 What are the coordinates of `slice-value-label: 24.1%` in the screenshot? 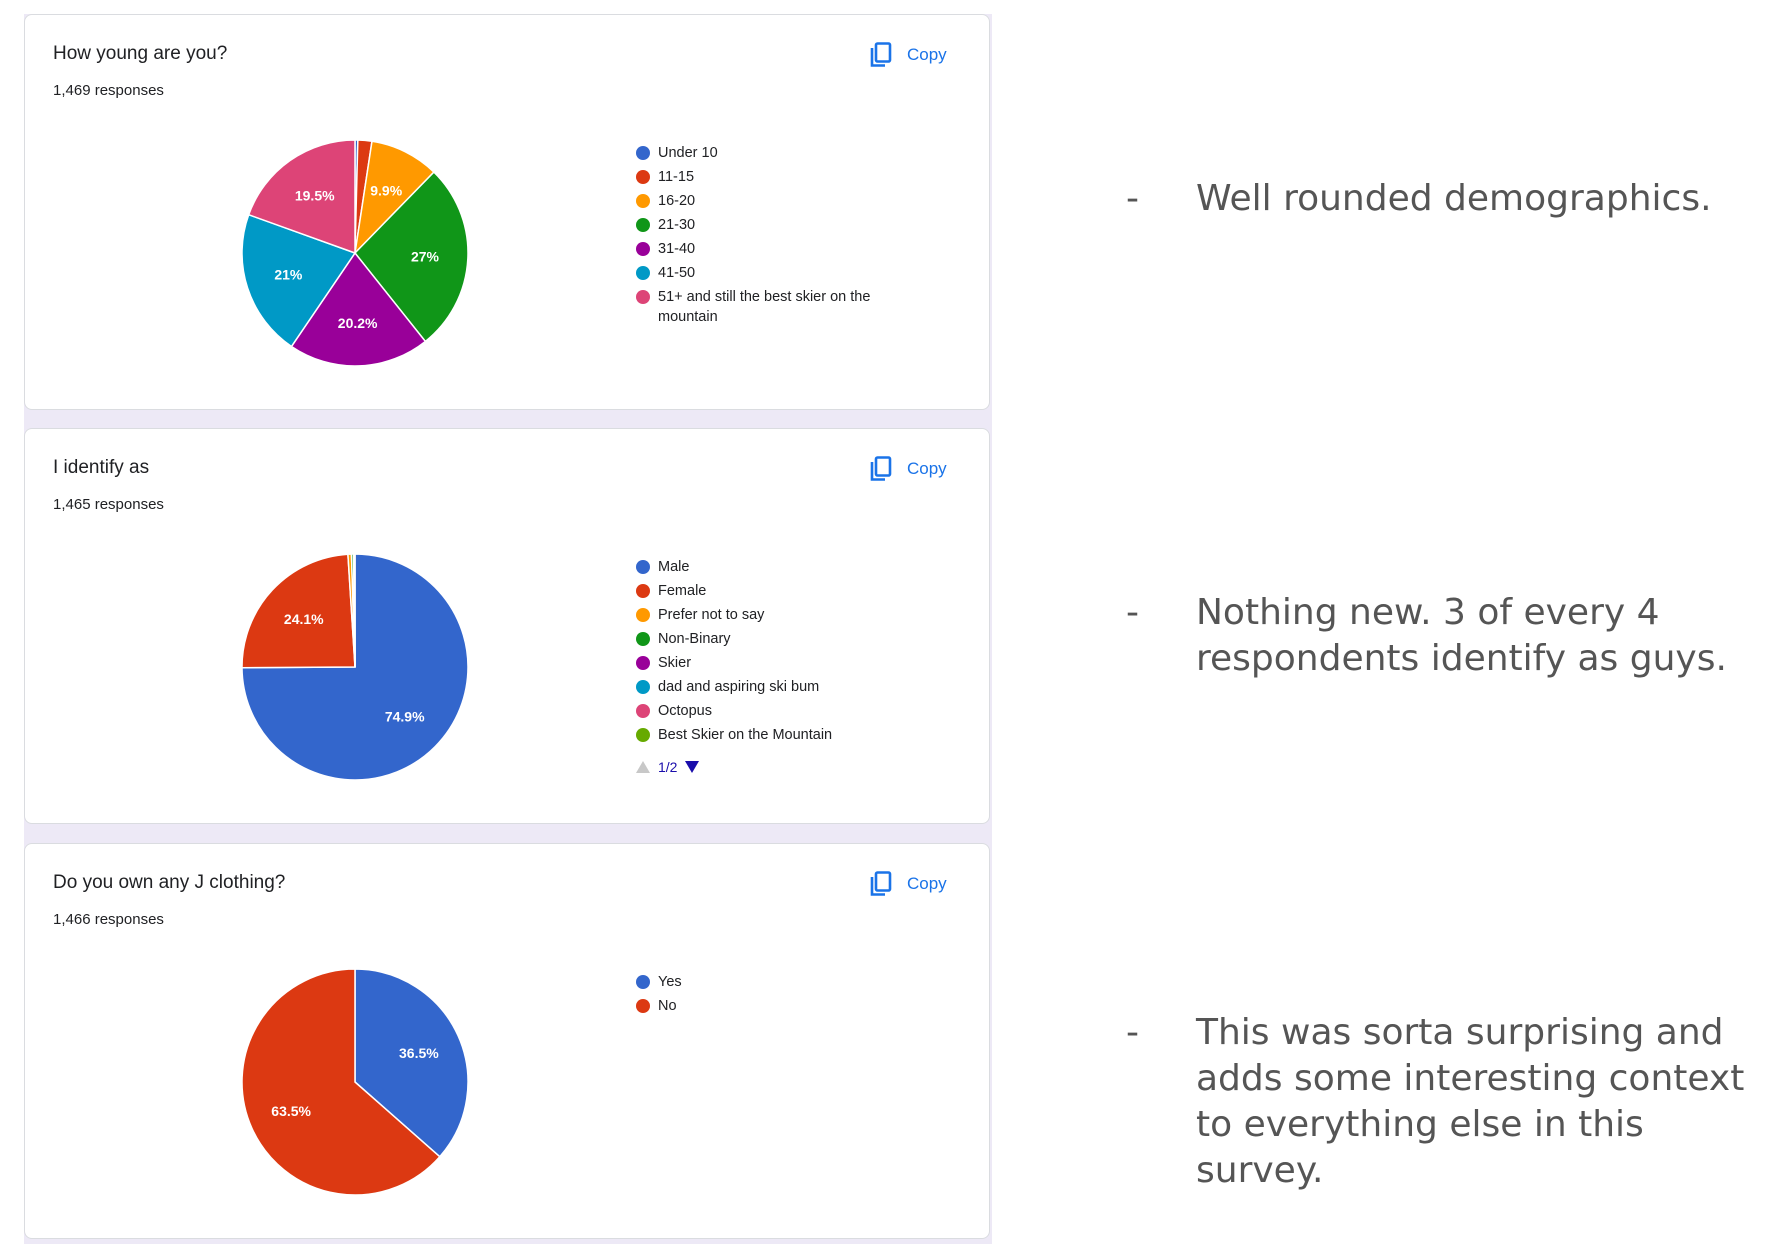 It's located at (304, 619).